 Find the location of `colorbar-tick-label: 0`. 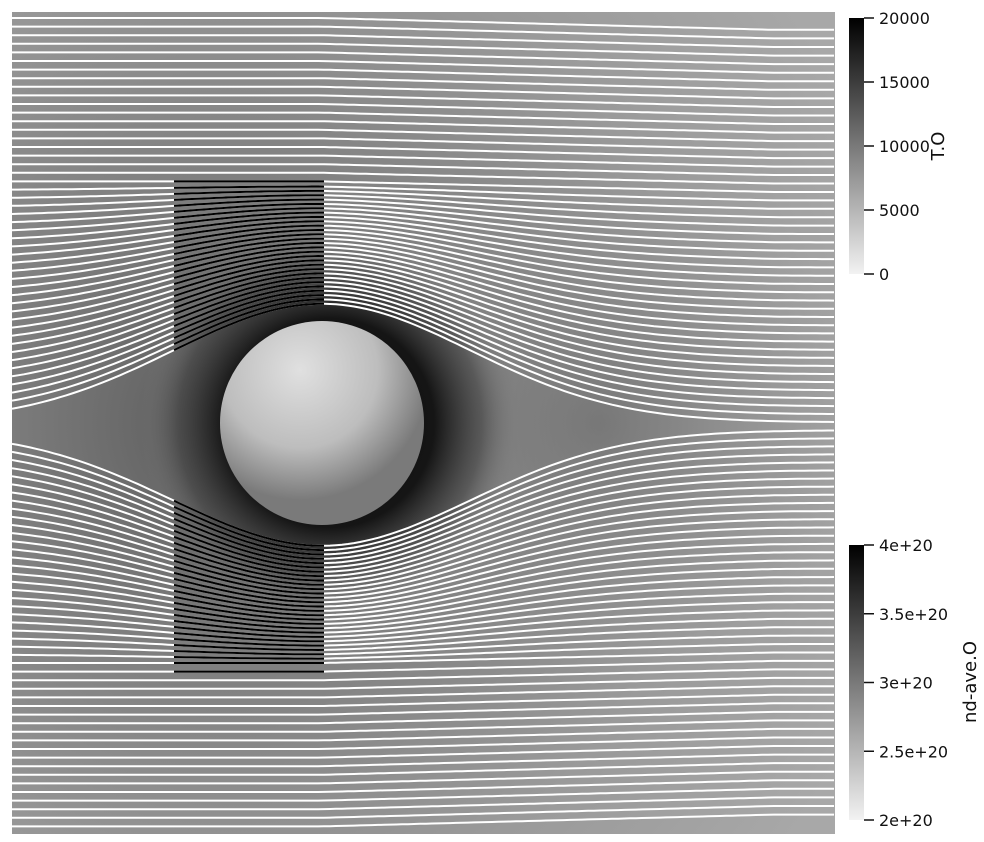

colorbar-tick-label: 0 is located at coordinates (884, 274).